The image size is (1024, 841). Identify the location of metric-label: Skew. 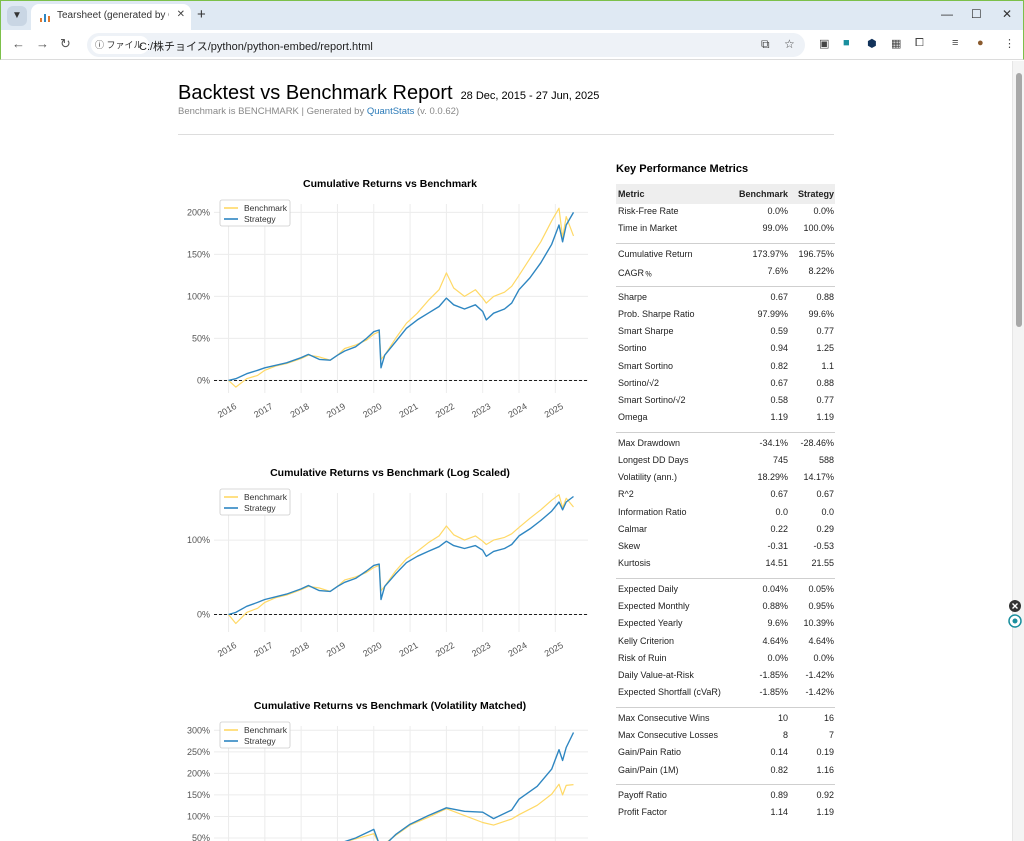
(629, 546).